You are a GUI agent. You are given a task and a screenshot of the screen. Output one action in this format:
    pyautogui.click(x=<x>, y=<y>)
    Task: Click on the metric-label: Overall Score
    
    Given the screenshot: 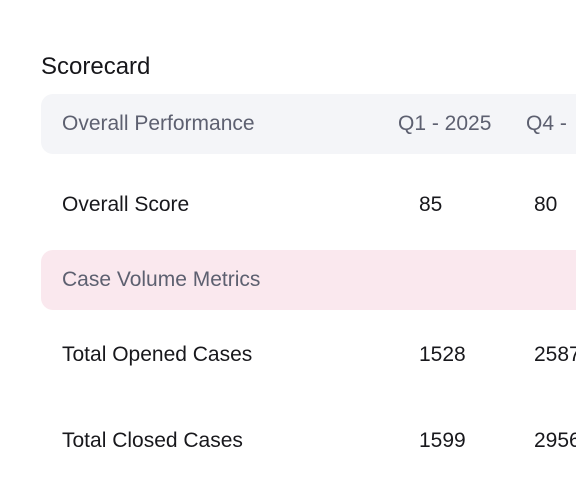 What is the action you would take?
    pyautogui.click(x=126, y=204)
    